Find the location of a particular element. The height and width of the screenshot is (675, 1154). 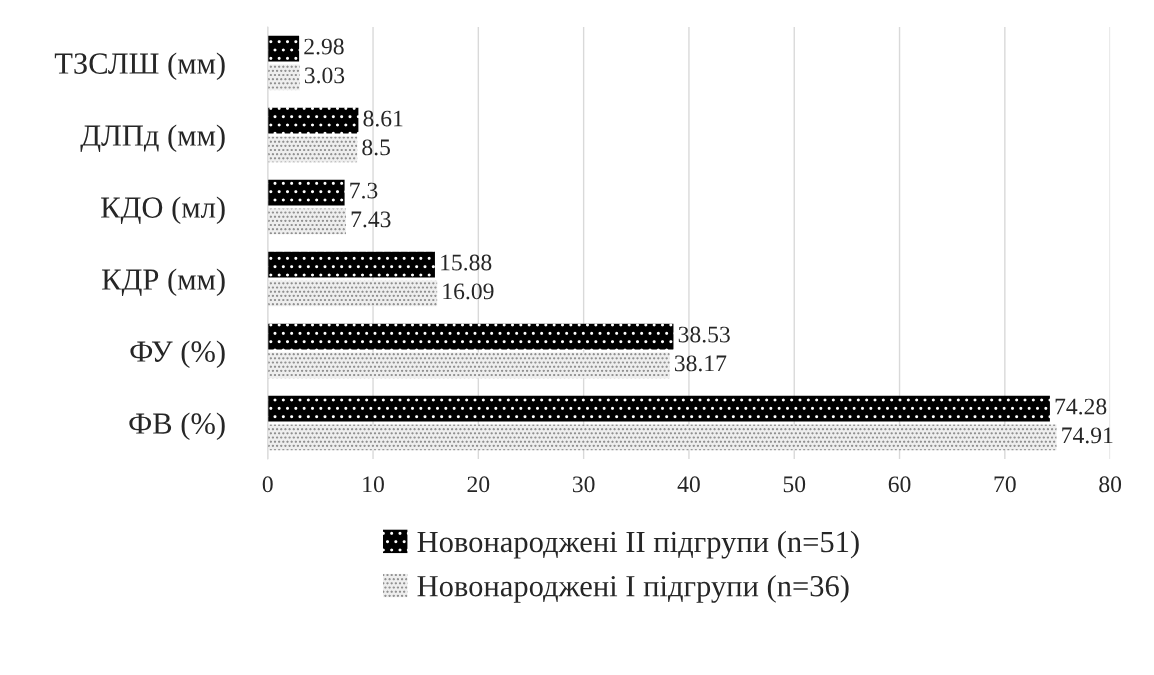

x-tick-label: 10 is located at coordinates (373, 484).